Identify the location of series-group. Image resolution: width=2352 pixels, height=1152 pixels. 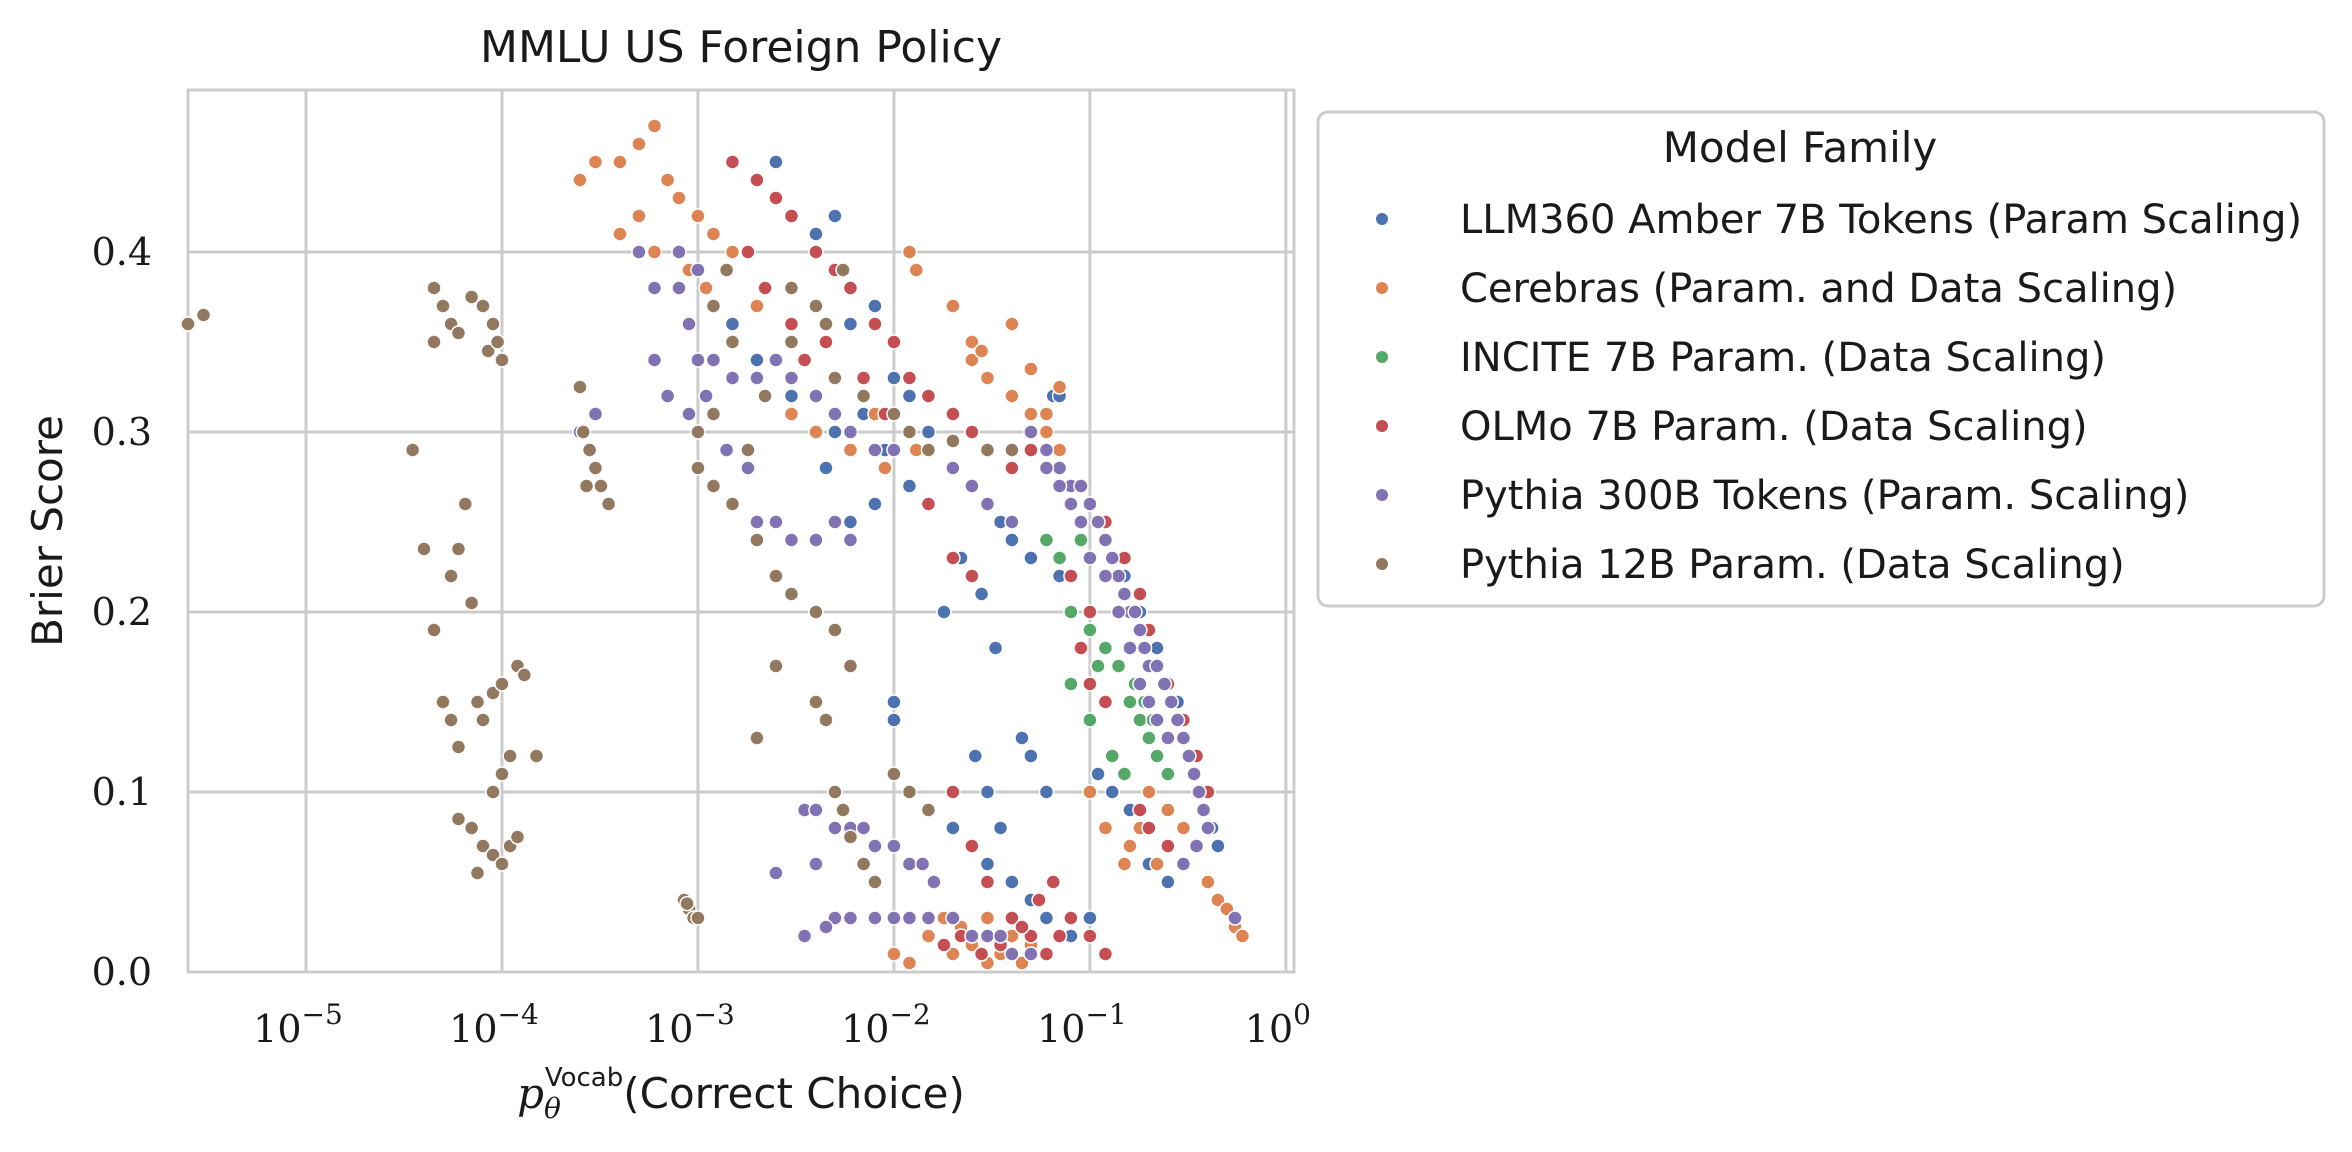
(970, 558).